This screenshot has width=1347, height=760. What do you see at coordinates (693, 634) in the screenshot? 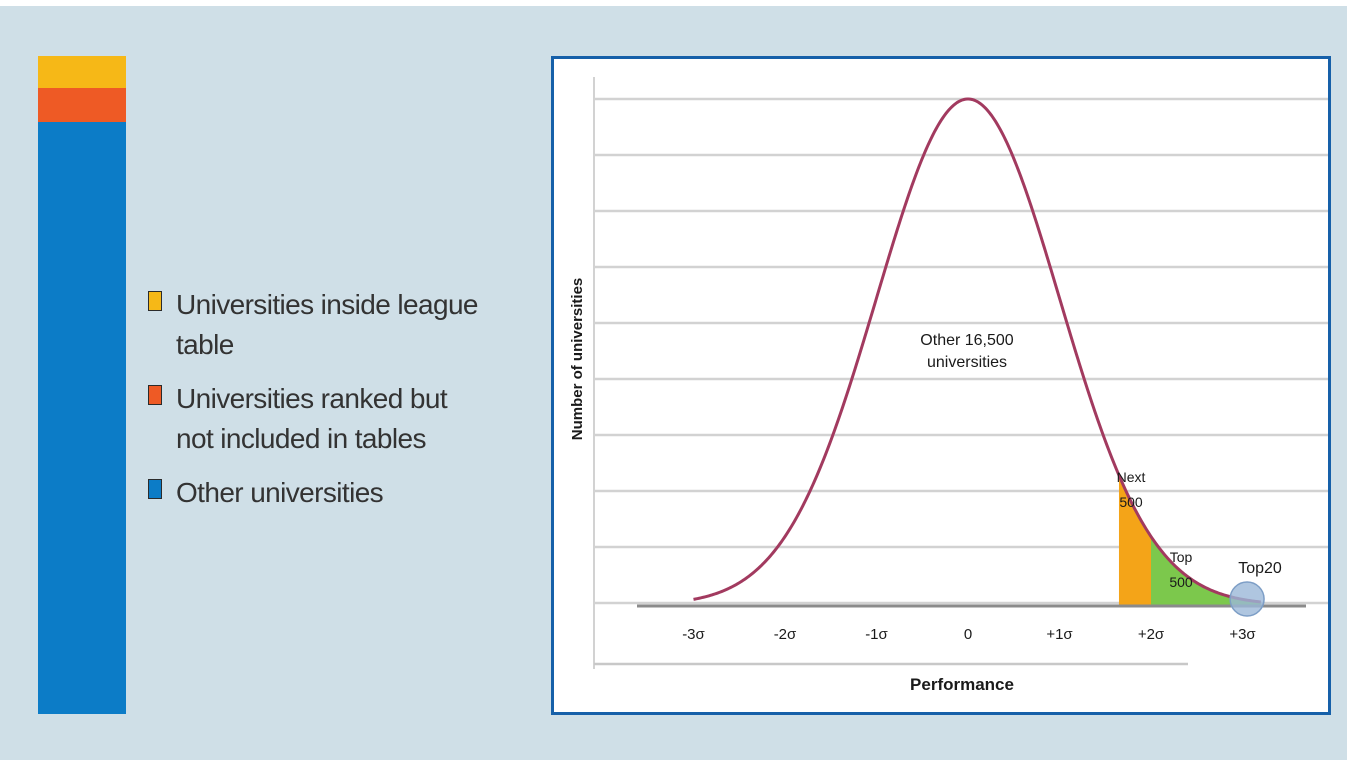
I see `x-tick-label: -3σ` at bounding box center [693, 634].